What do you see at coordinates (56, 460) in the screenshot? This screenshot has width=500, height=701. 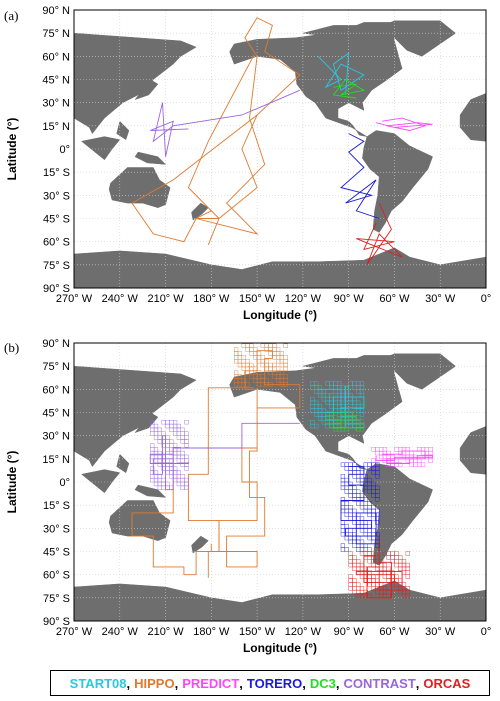 I see `y-tick-label: 15° N` at bounding box center [56, 460].